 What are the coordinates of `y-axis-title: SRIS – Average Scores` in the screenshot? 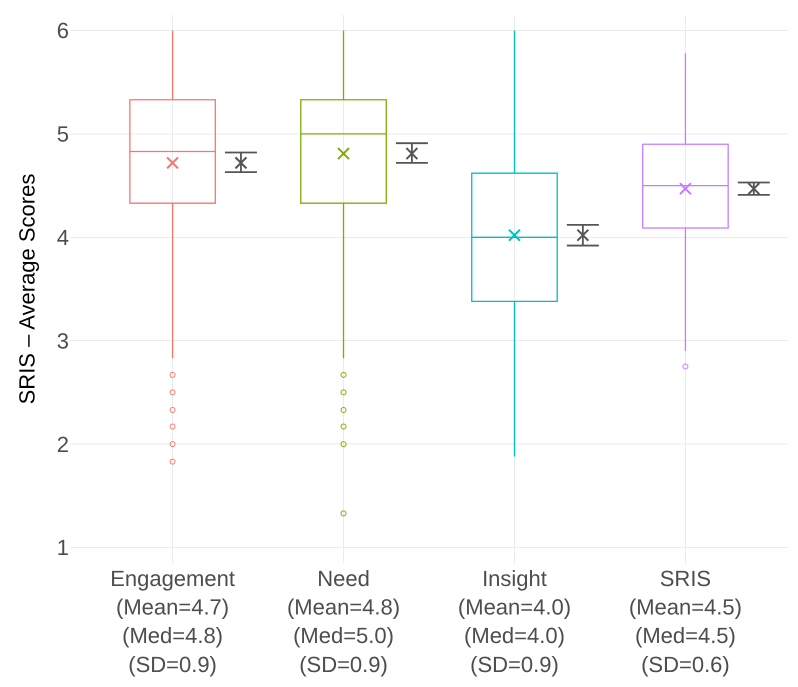 It's located at (27, 289).